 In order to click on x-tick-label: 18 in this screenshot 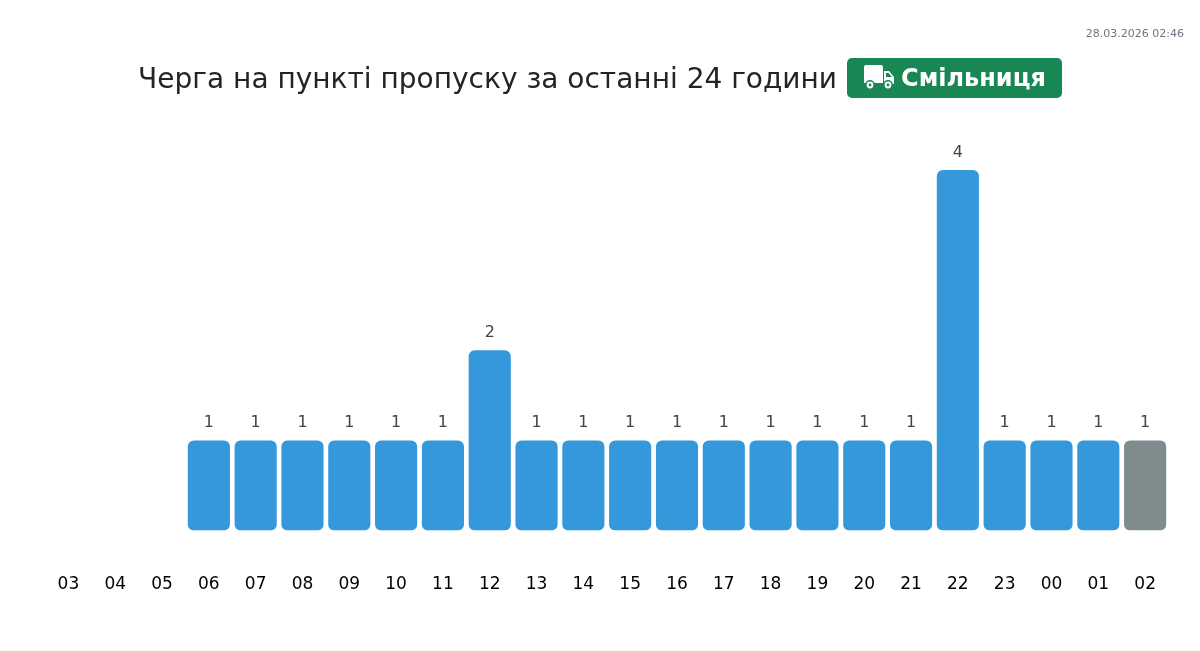, I will do `click(770, 583)`.